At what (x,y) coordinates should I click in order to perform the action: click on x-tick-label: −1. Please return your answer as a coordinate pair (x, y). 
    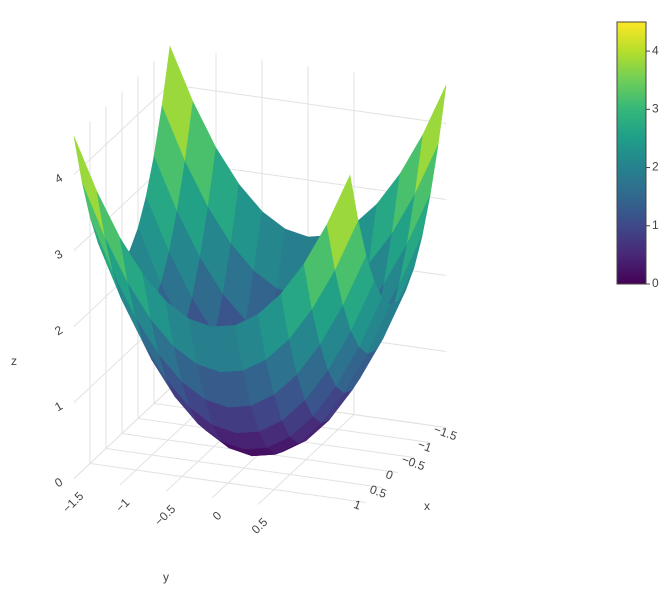
    Looking at the image, I should click on (425, 446).